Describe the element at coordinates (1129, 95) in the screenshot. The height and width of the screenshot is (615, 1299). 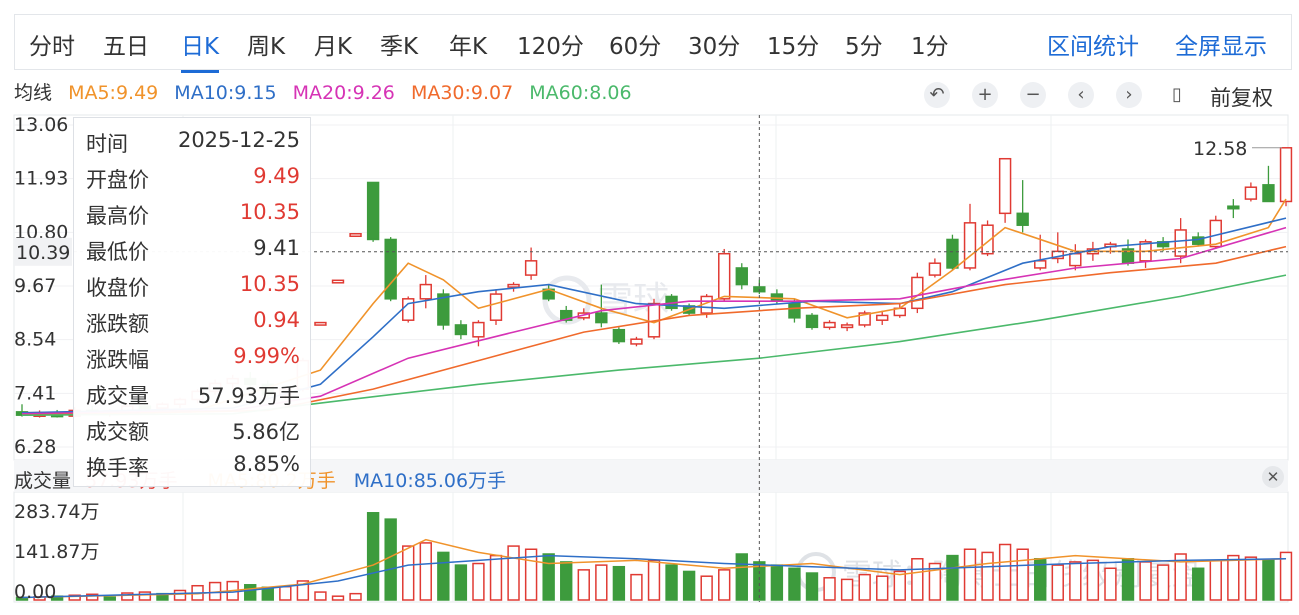
I see `chevron-right-icon: ›` at that location.